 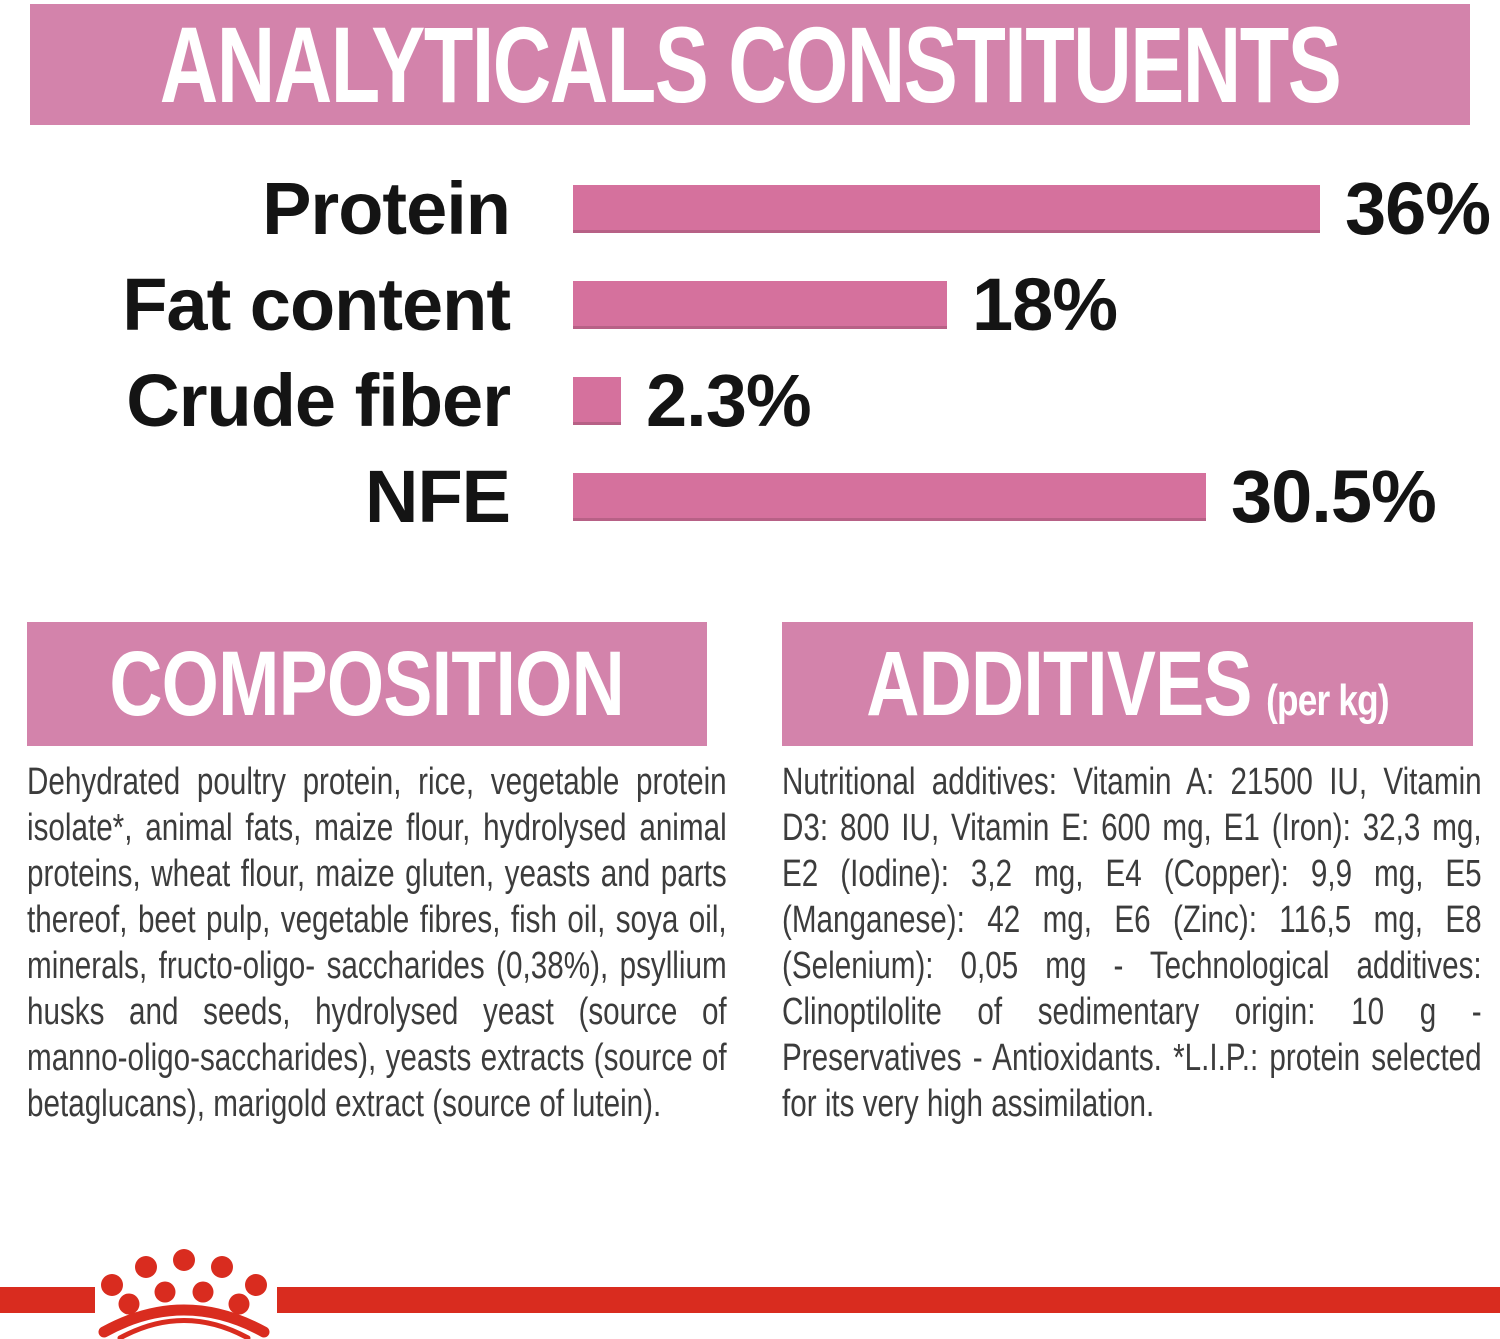 I want to click on chart-row-fat-content: Fat content 18%, so click(x=750, y=305).